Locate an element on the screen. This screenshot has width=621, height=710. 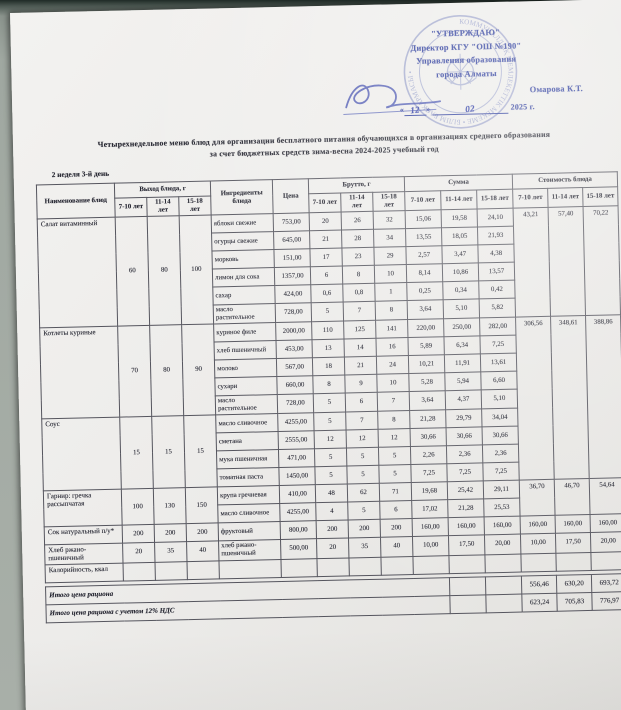
table-cell: 90 is located at coordinates (198, 370).